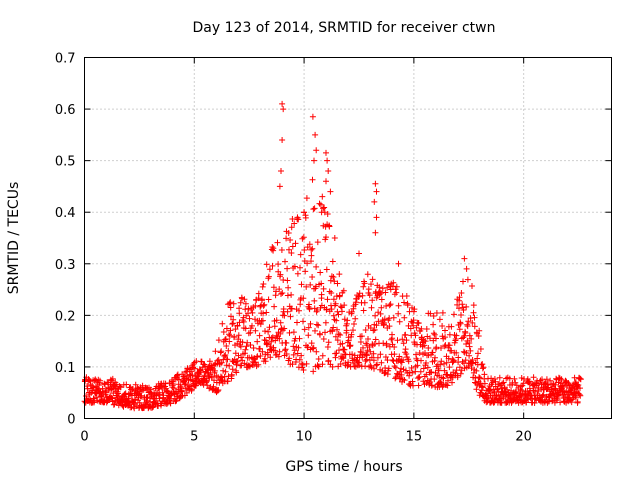 This screenshot has height=480, width=640. What do you see at coordinates (65, 110) in the screenshot?
I see `y-tick-label: 0.6` at bounding box center [65, 110].